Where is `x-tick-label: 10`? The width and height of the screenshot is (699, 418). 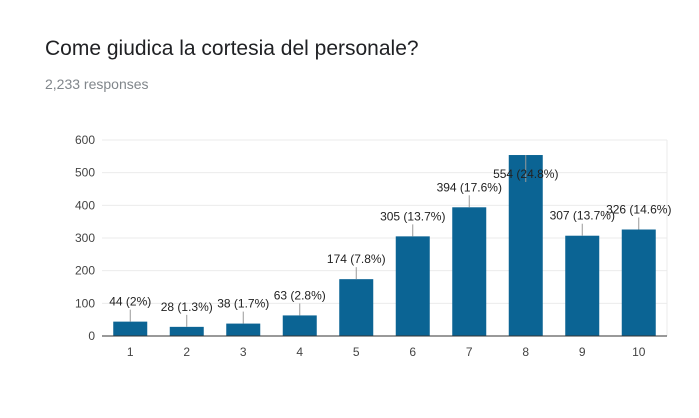 x-tick-label: 10 is located at coordinates (639, 352).